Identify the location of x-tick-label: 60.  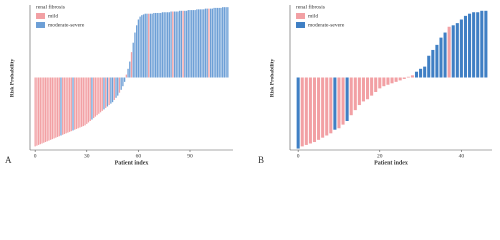
(139, 156).